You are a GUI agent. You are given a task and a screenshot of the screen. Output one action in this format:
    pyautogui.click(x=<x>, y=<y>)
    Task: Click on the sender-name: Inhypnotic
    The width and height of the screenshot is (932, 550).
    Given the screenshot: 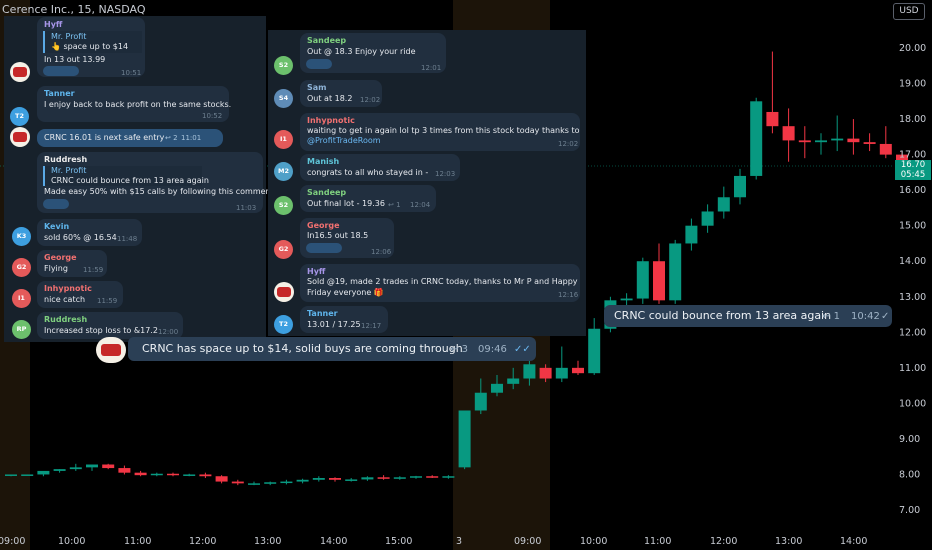 What is the action you would take?
    pyautogui.click(x=68, y=288)
    